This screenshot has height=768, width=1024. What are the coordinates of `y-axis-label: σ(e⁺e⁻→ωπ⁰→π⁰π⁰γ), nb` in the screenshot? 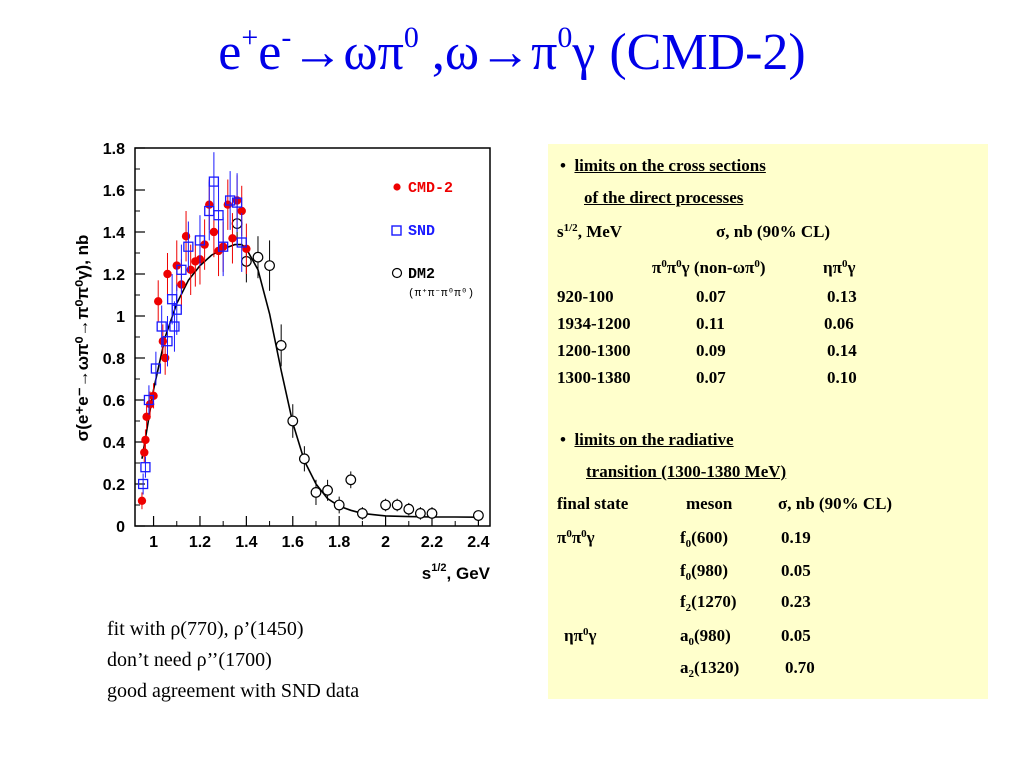 It's located at (82, 338).